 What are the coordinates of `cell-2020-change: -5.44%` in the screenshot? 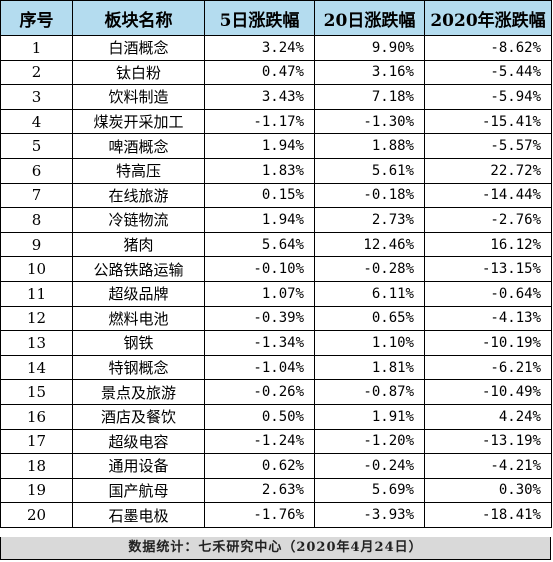 It's located at (488, 72).